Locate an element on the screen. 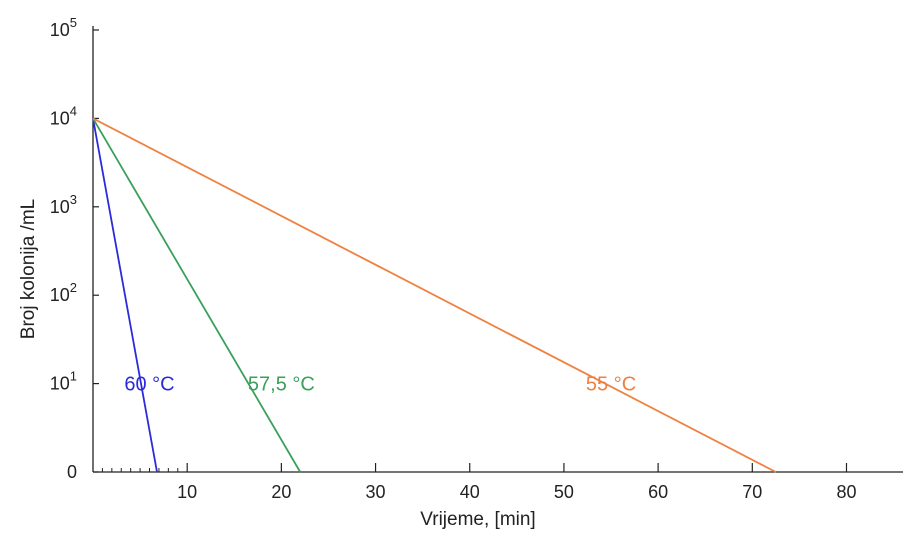  x-tick-label: 60 is located at coordinates (658, 492).